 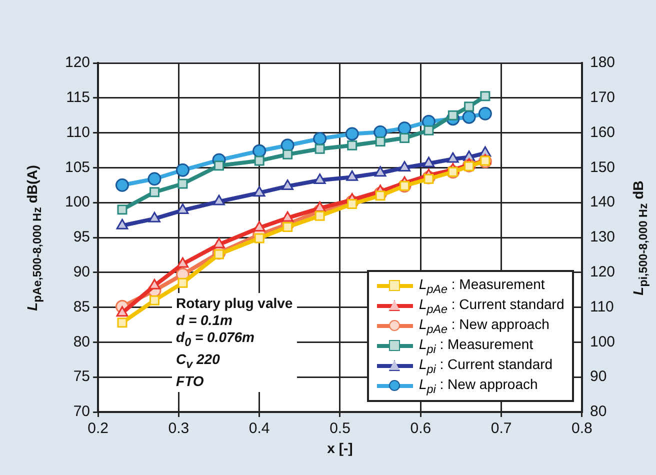 I want to click on y2-tick-label: 150, so click(x=603, y=167).